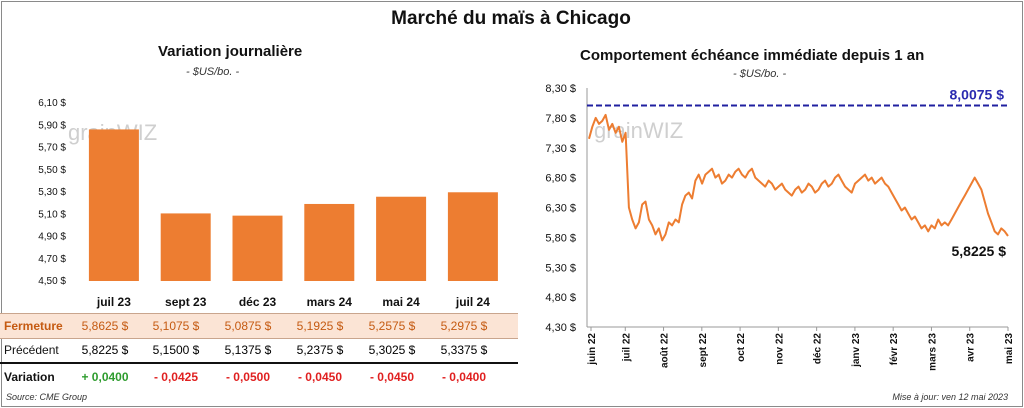 The height and width of the screenshot is (408, 1024). Describe the element at coordinates (511, 18) in the screenshot. I see `main-title: Marché du maïs à Chicago` at that location.